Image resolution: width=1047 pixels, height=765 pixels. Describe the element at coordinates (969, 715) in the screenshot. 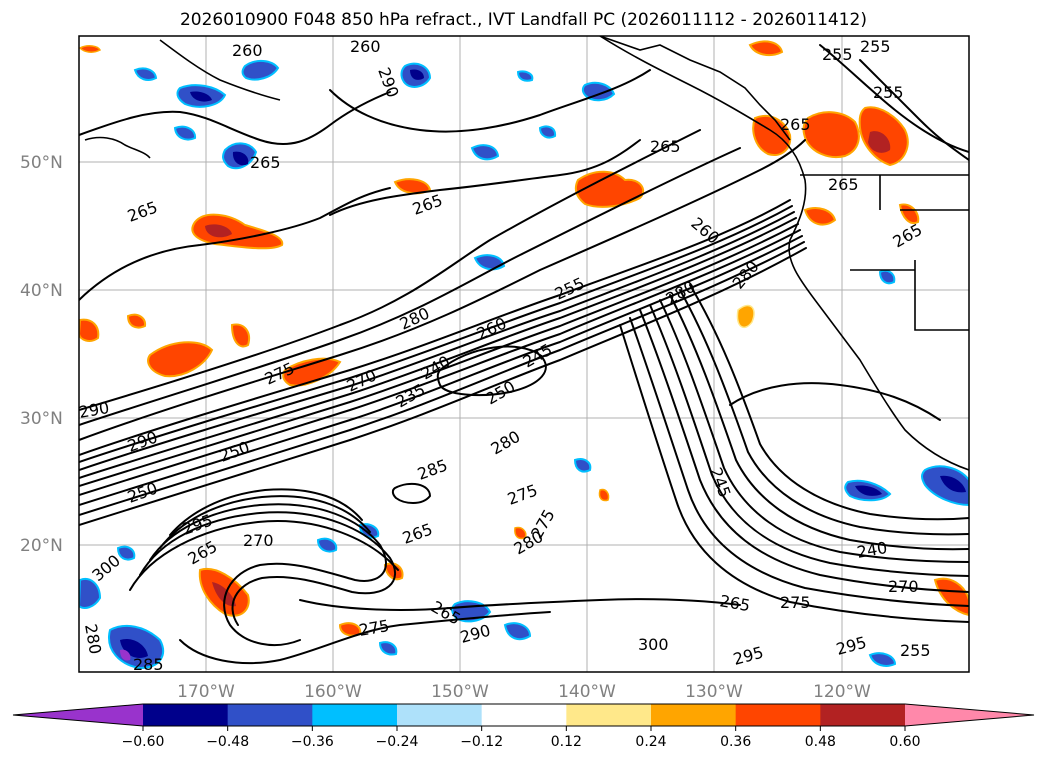

I see `colorbar-extend-high` at that location.